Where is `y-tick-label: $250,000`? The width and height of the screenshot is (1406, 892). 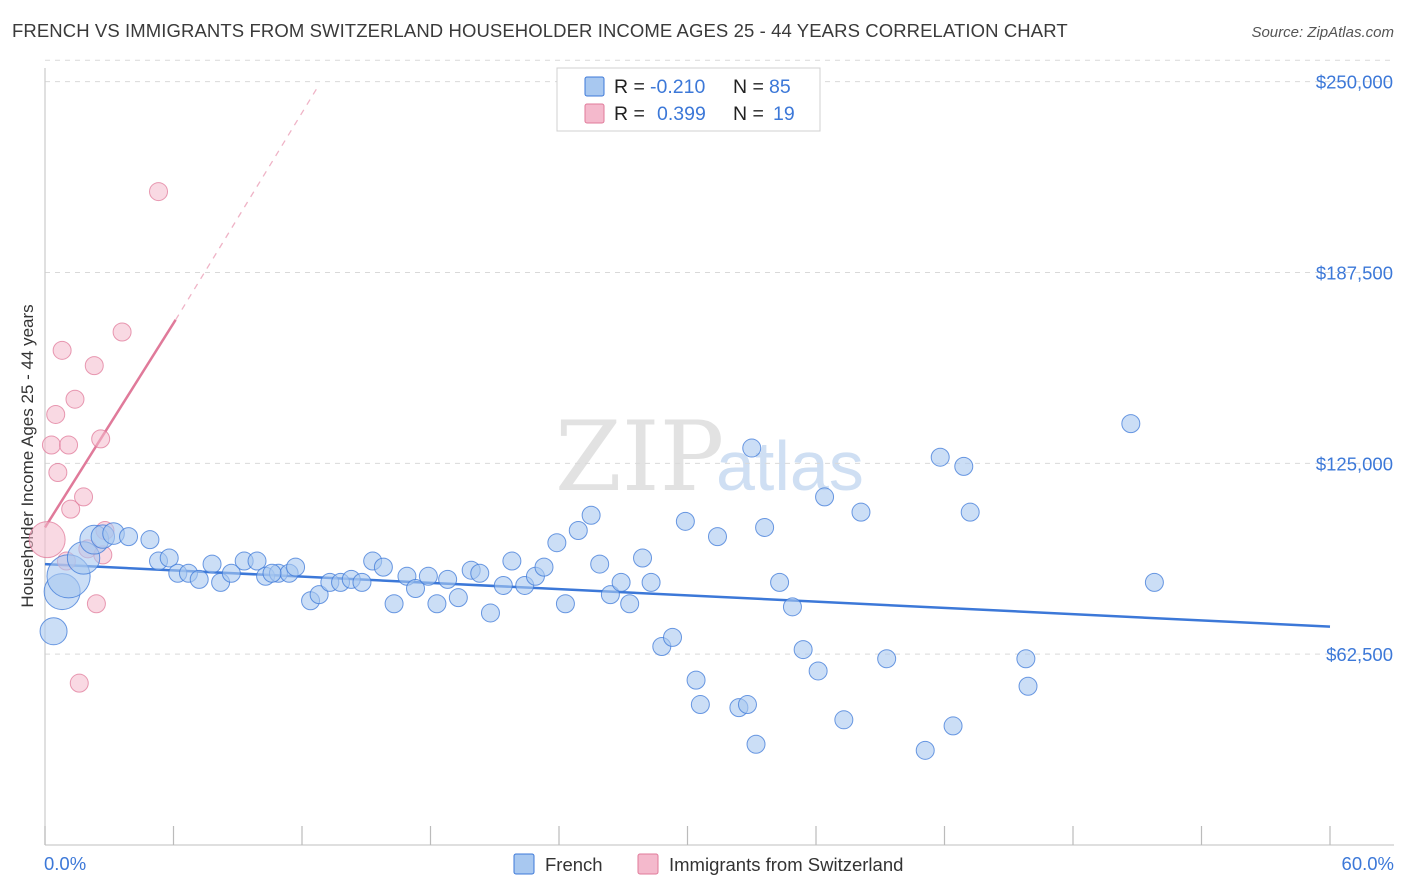
y-tick-label: $250,000 is located at coordinates (1354, 82).